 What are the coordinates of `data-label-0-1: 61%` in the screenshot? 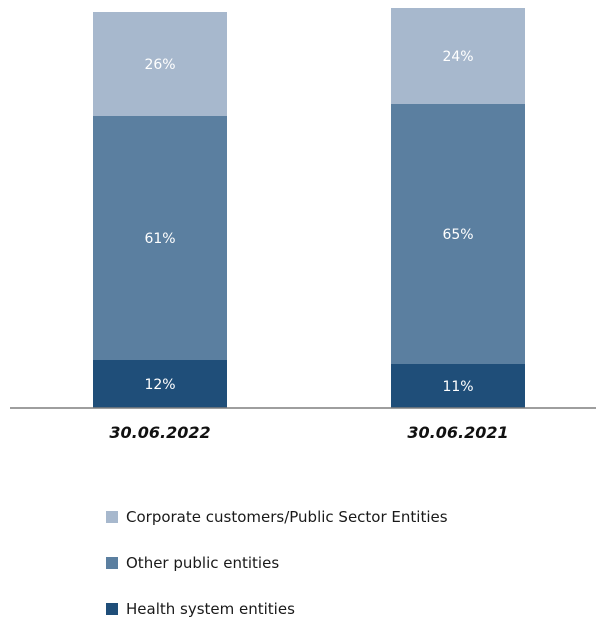 It's located at (159, 239).